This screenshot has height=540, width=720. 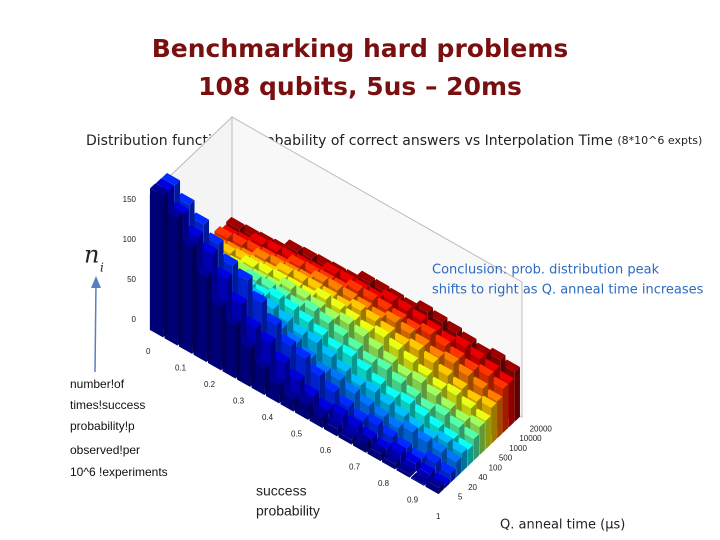 What do you see at coordinates (119, 472) in the screenshot?
I see `left-note: 10^6 !experiments` at bounding box center [119, 472].